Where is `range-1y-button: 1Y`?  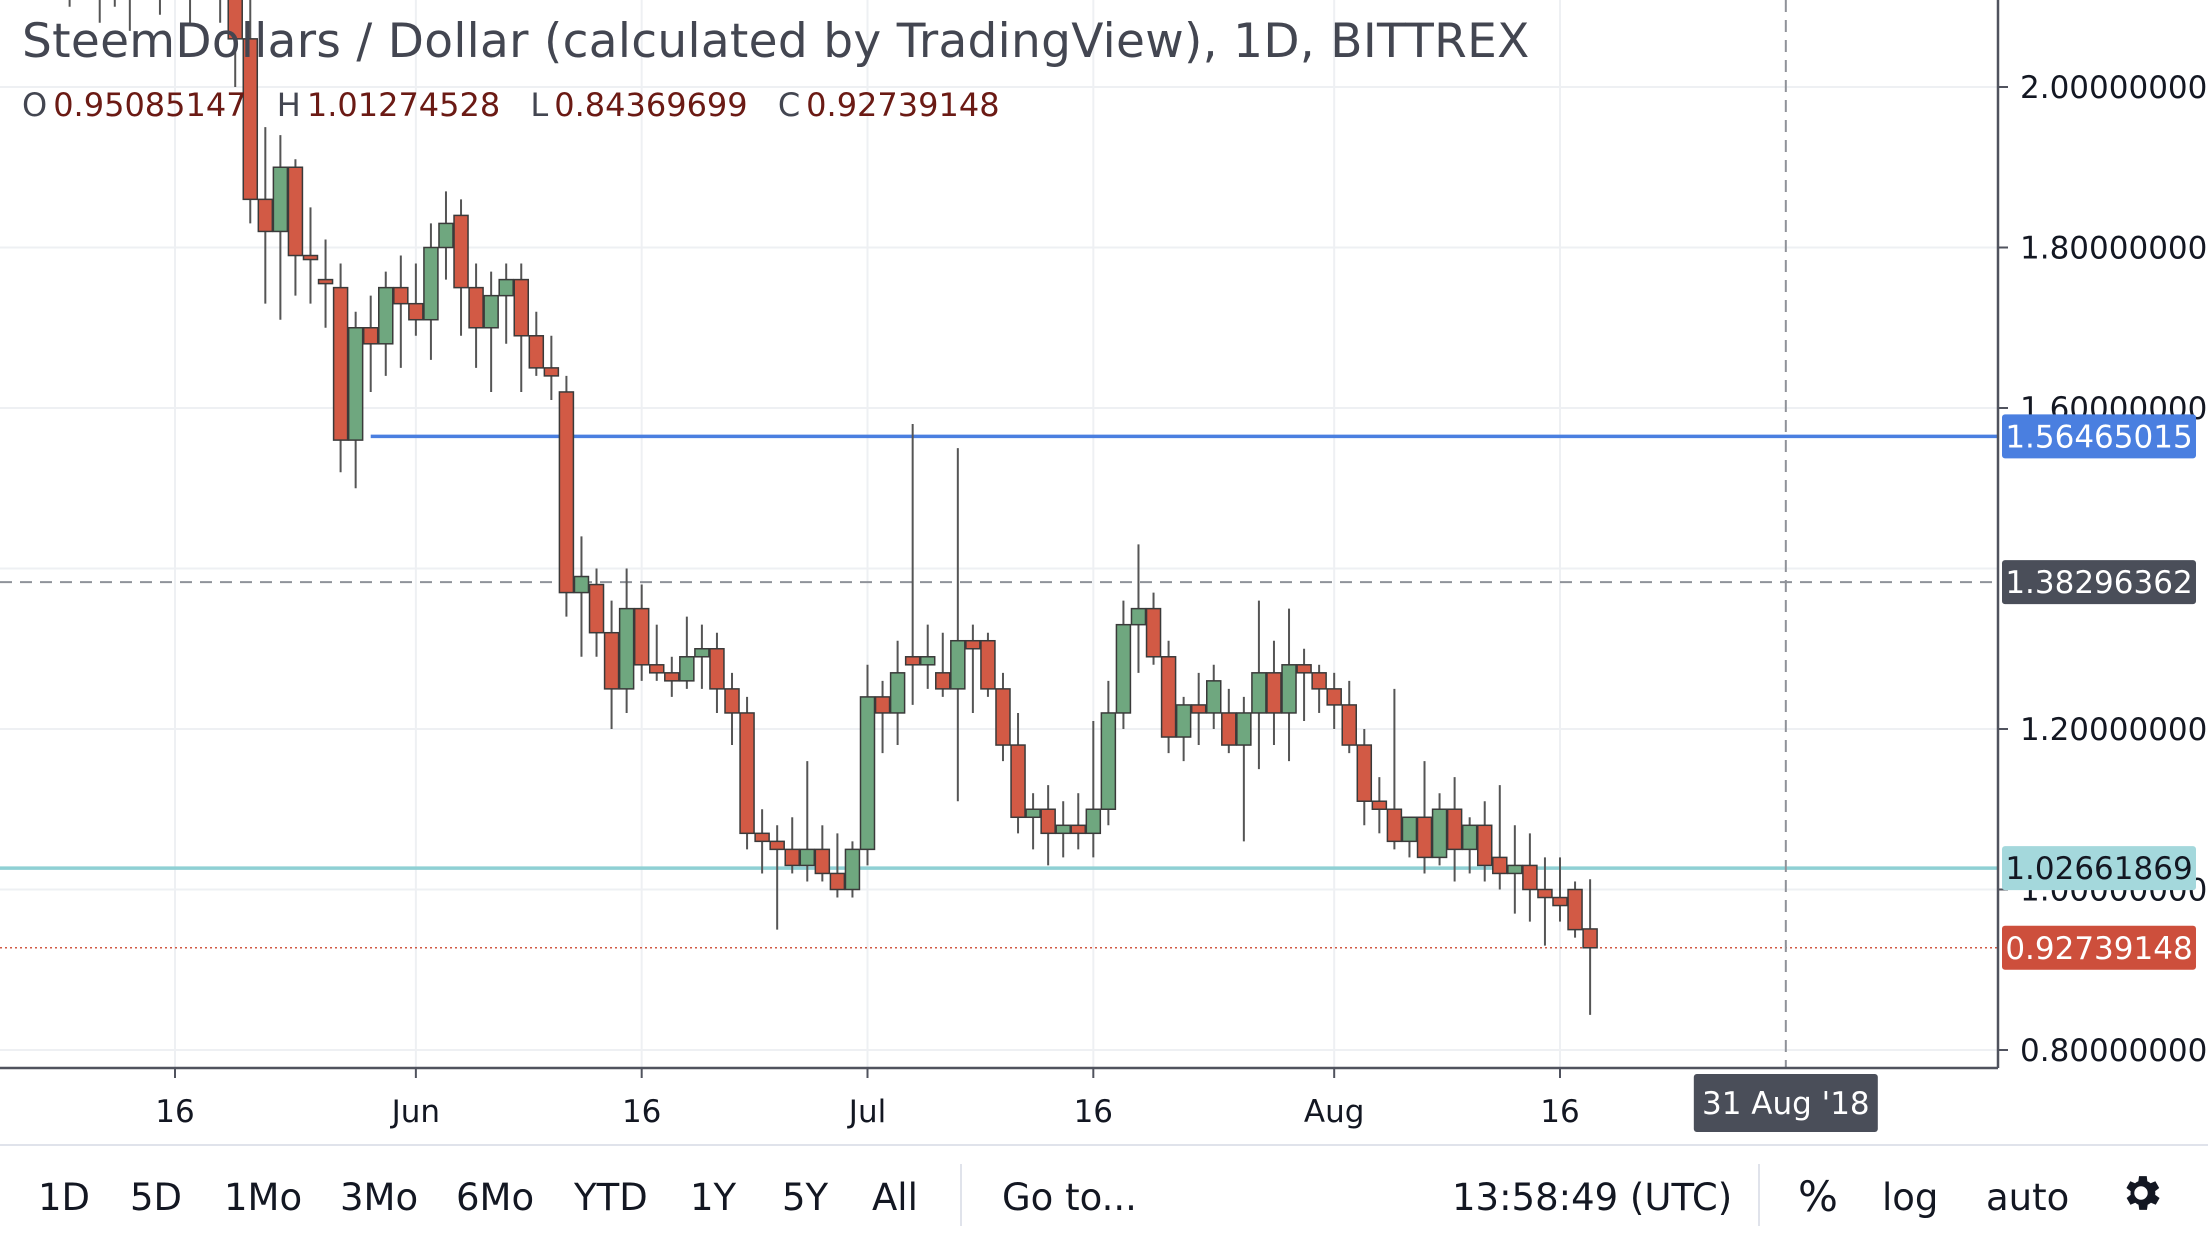
range-1y-button: 1Y is located at coordinates (713, 1197).